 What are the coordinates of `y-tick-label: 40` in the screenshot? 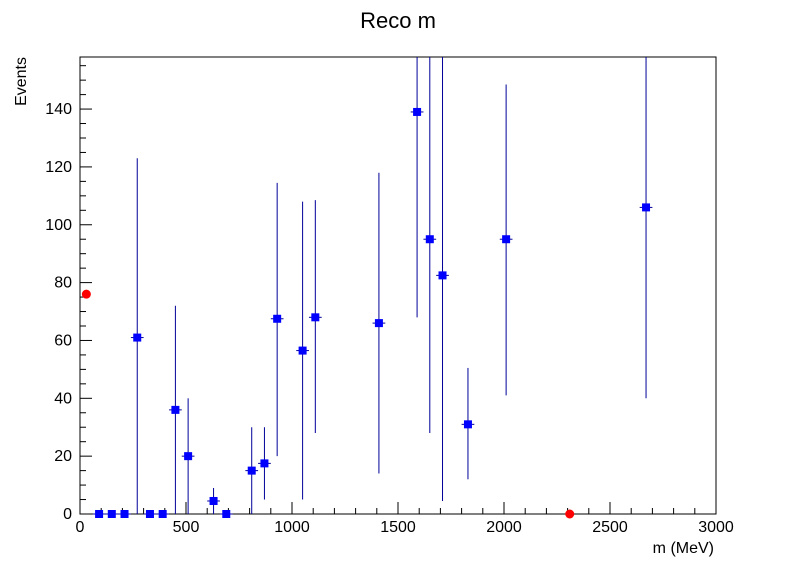 It's located at (63, 398).